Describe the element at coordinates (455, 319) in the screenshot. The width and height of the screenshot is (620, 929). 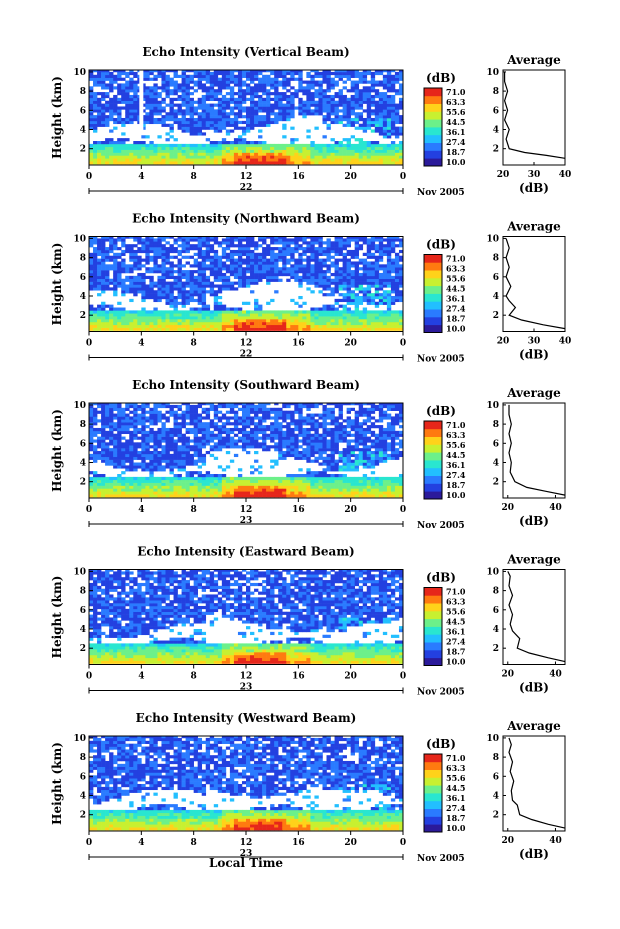
I see `colorbar-tick-label: 18.7` at that location.